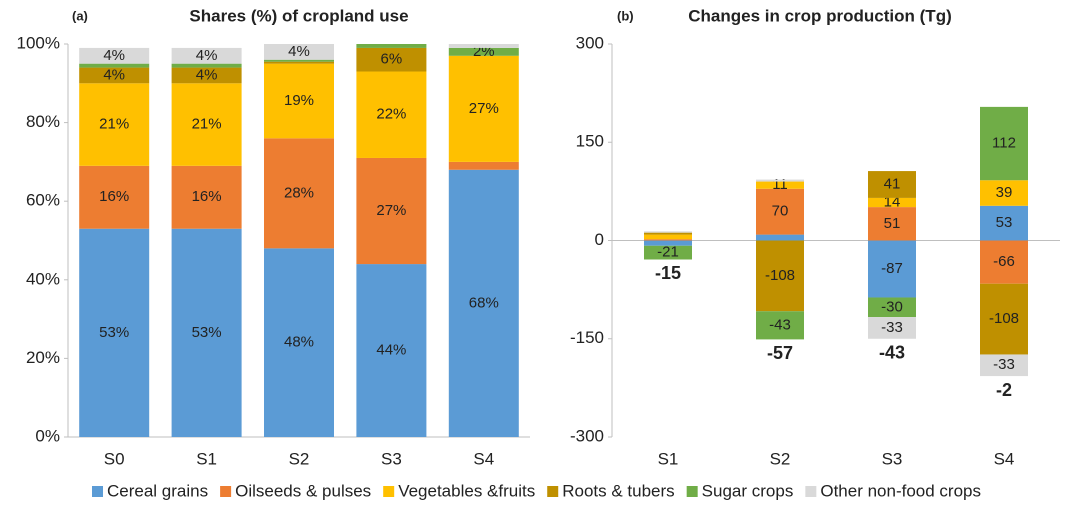 The image size is (1075, 512). Describe the element at coordinates (1004, 390) in the screenshot. I see `total-label: -2` at that location.